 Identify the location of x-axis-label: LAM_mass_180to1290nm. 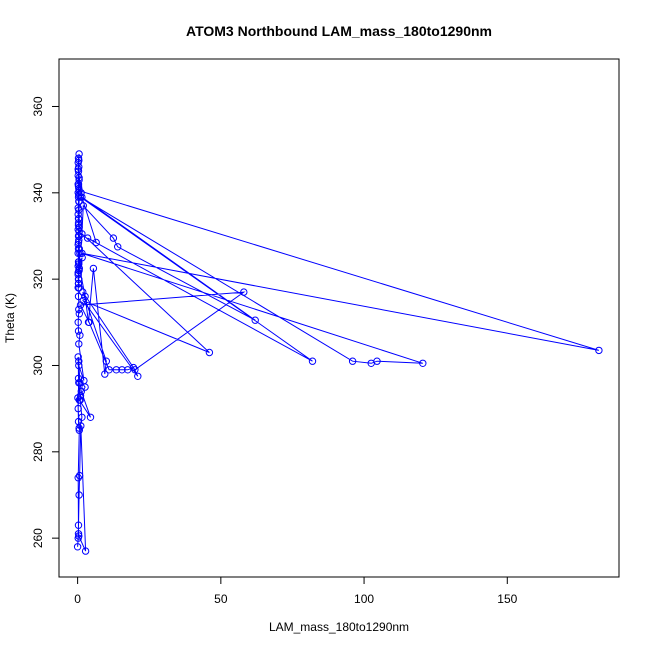
(339, 627).